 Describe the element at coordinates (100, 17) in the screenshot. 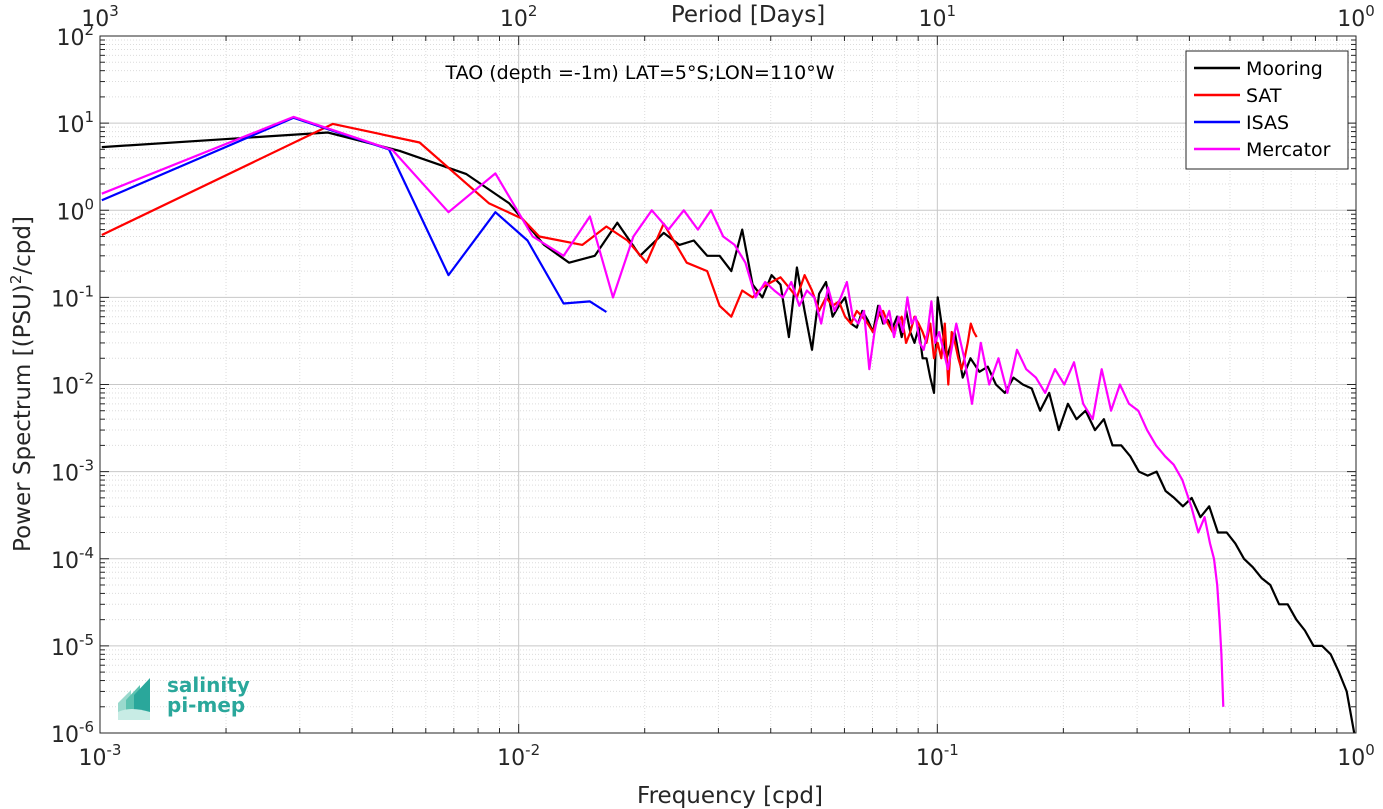

I see `top-tick-label: 10³` at that location.